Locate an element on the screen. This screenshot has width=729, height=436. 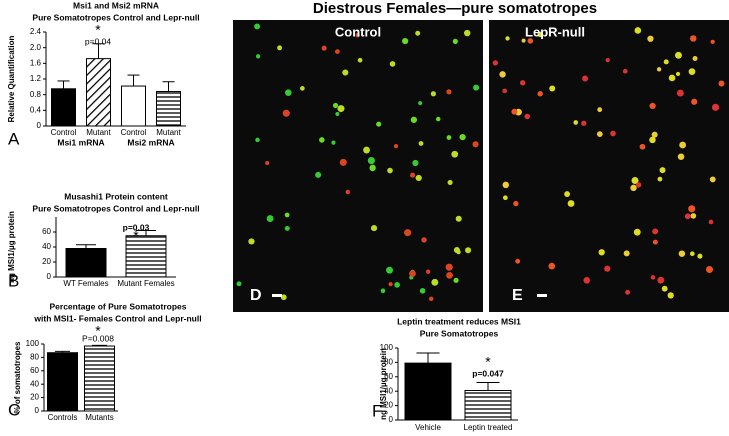
image-label: Control is located at coordinates (358, 31).